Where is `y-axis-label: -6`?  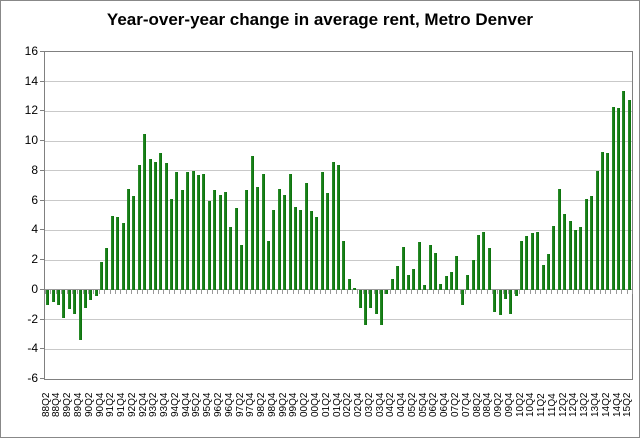 y-axis-label: -6 is located at coordinates (32, 378).